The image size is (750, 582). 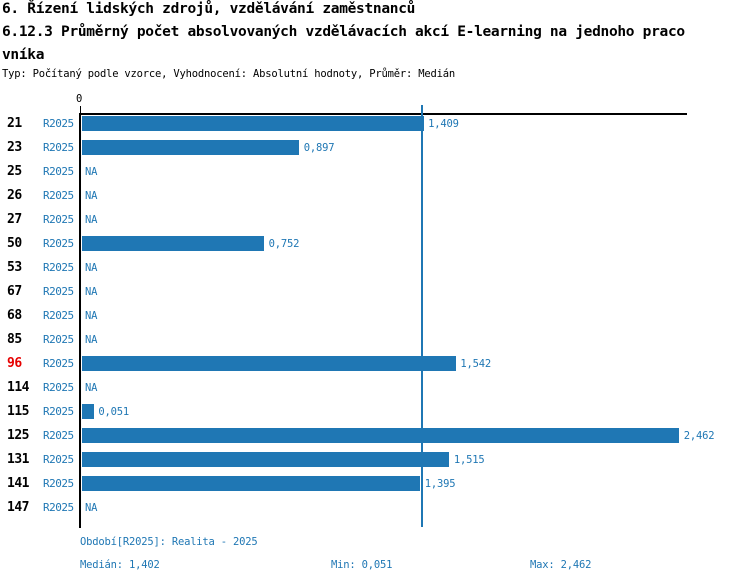 What do you see at coordinates (23, 55) in the screenshot?
I see `report-title-line3: vníka` at bounding box center [23, 55].